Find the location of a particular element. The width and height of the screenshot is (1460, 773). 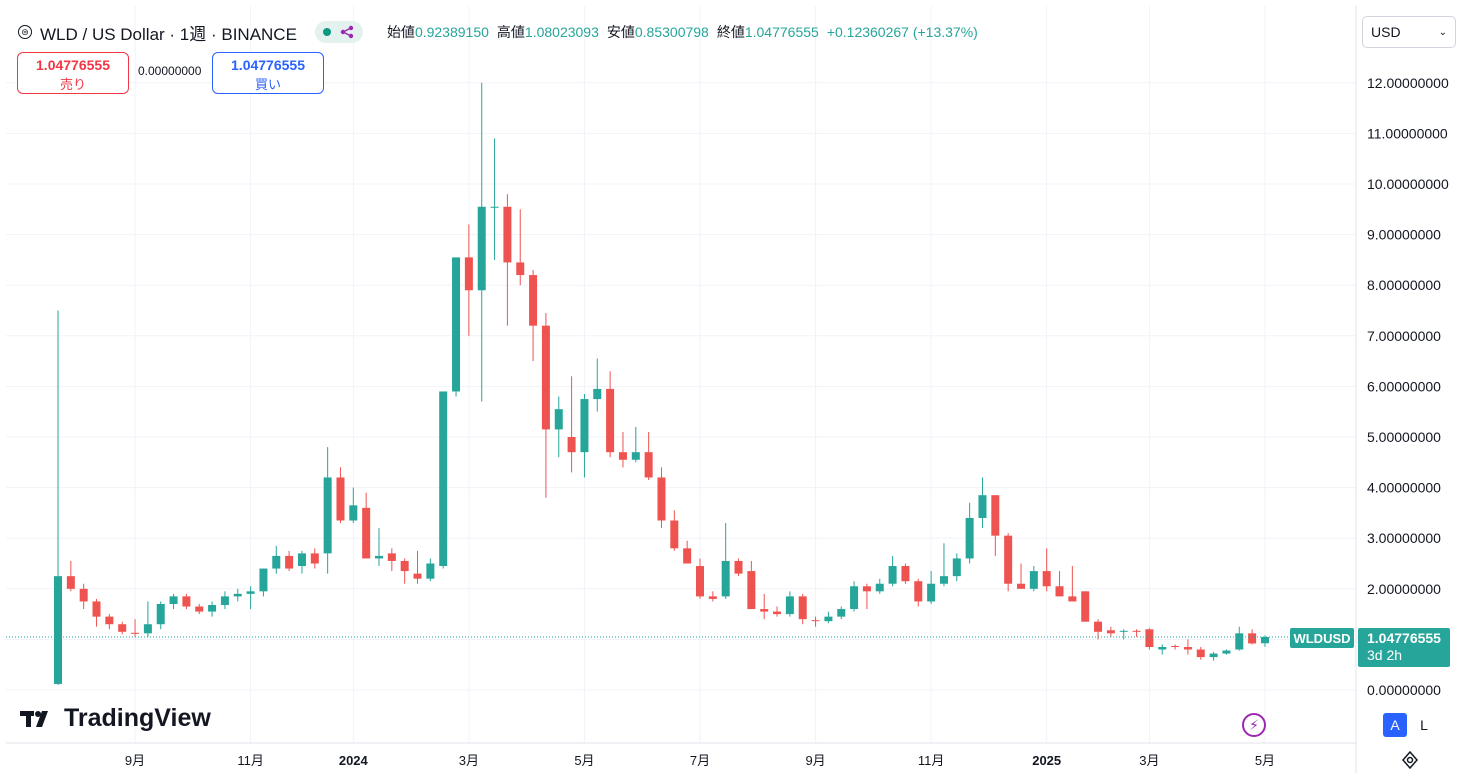

time-scale: 9月 11月 2024 3月 5月 7月 9月 11月 2025 3月 5月 is located at coordinates (700, 760).